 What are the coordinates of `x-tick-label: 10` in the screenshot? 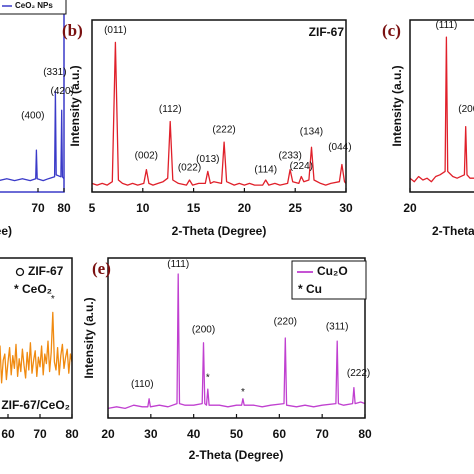 It's located at (143, 208).